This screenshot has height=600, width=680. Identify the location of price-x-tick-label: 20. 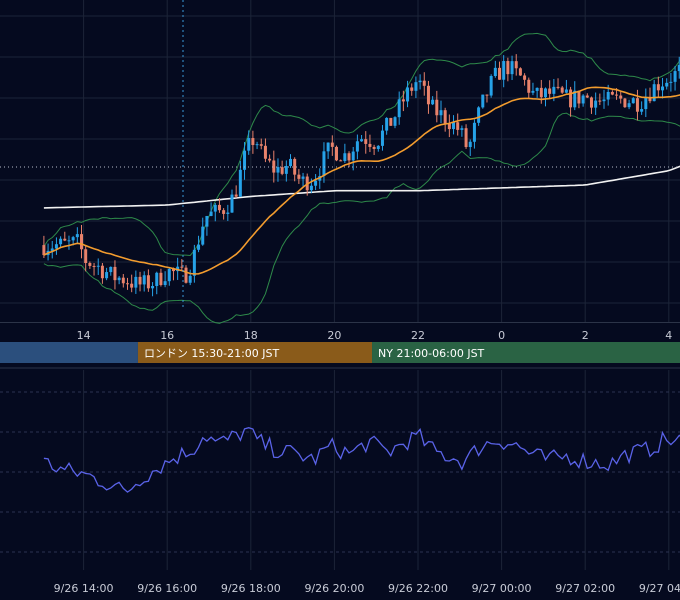
(334, 335).